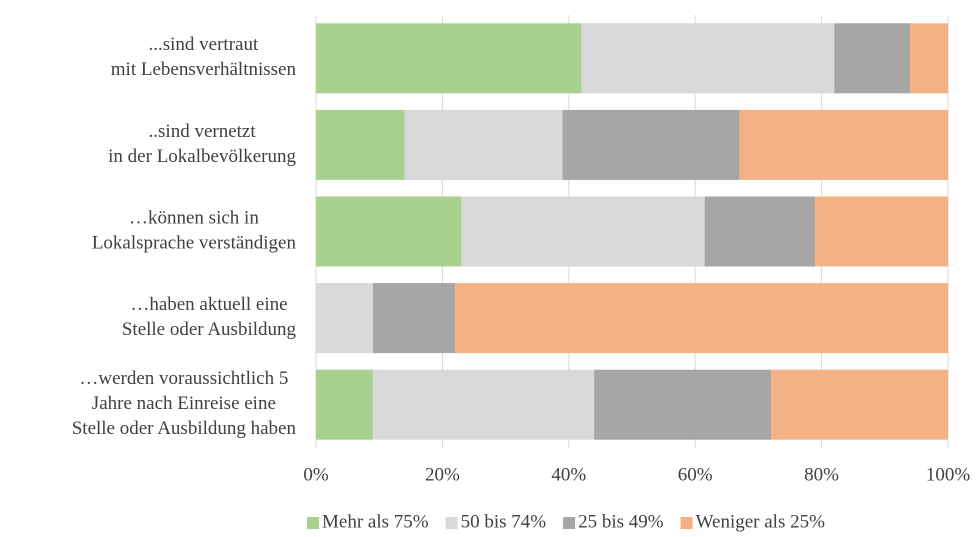  What do you see at coordinates (208, 304) in the screenshot?
I see `y-tick-label: …haben aktuell eine` at bounding box center [208, 304].